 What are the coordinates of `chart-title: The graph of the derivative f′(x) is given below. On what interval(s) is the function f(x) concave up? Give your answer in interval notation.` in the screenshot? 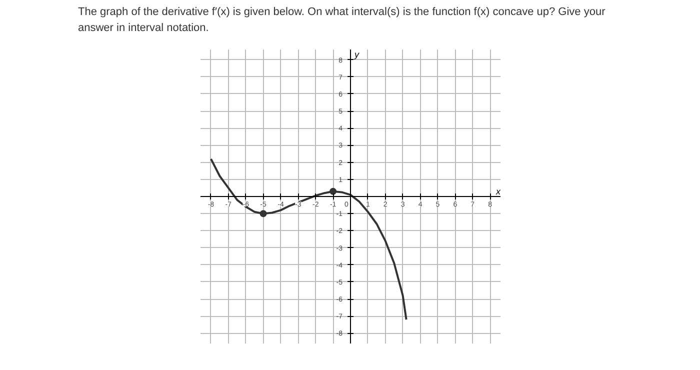 It's located at (342, 20).